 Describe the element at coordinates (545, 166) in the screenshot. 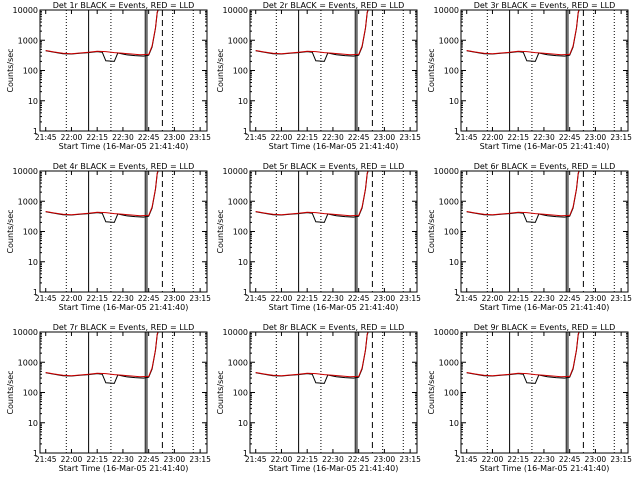

I see `plot-title: Det 6r BLACK = Events, RED = LLD` at that location.